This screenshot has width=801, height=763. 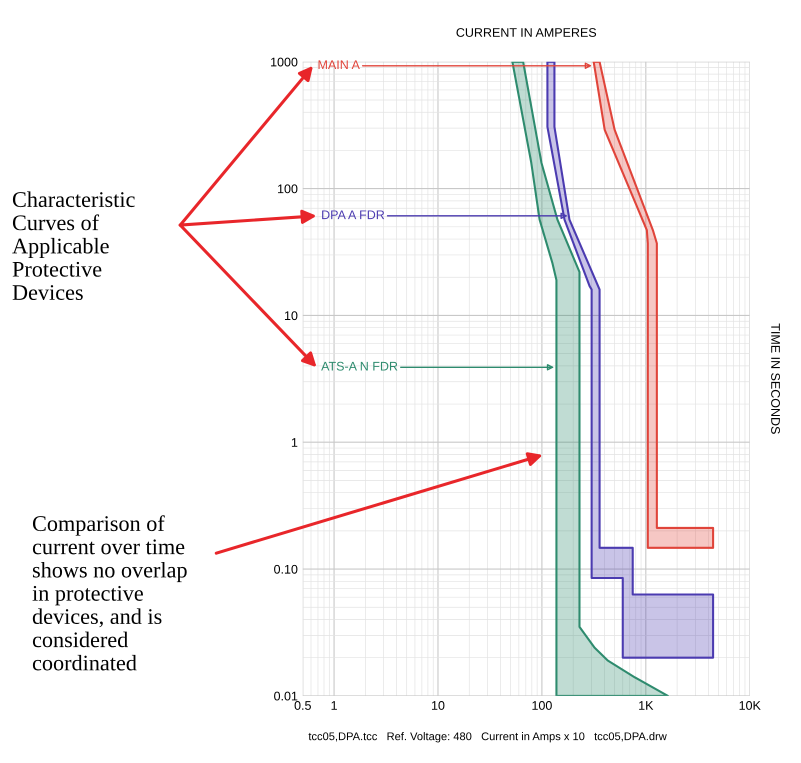 What do you see at coordinates (302, 705) in the screenshot?
I see `x-tick-label: 0.5` at bounding box center [302, 705].